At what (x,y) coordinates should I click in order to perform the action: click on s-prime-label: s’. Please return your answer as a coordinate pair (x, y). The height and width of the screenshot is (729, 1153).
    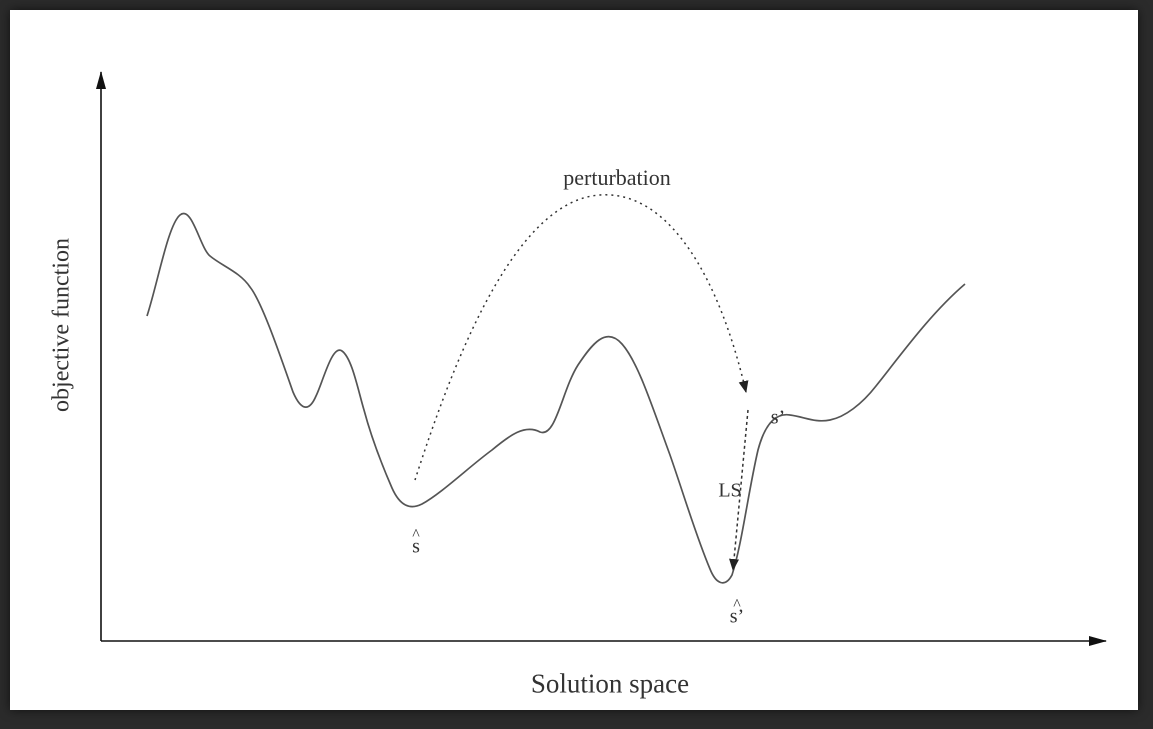
    Looking at the image, I should click on (778, 417).